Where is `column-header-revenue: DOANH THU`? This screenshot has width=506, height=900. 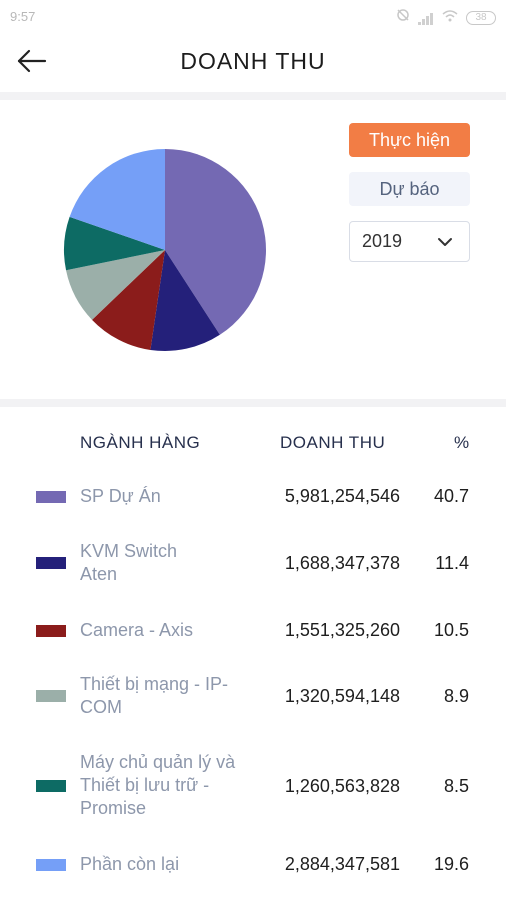
column-header-revenue: DOANH THU is located at coordinates (333, 442).